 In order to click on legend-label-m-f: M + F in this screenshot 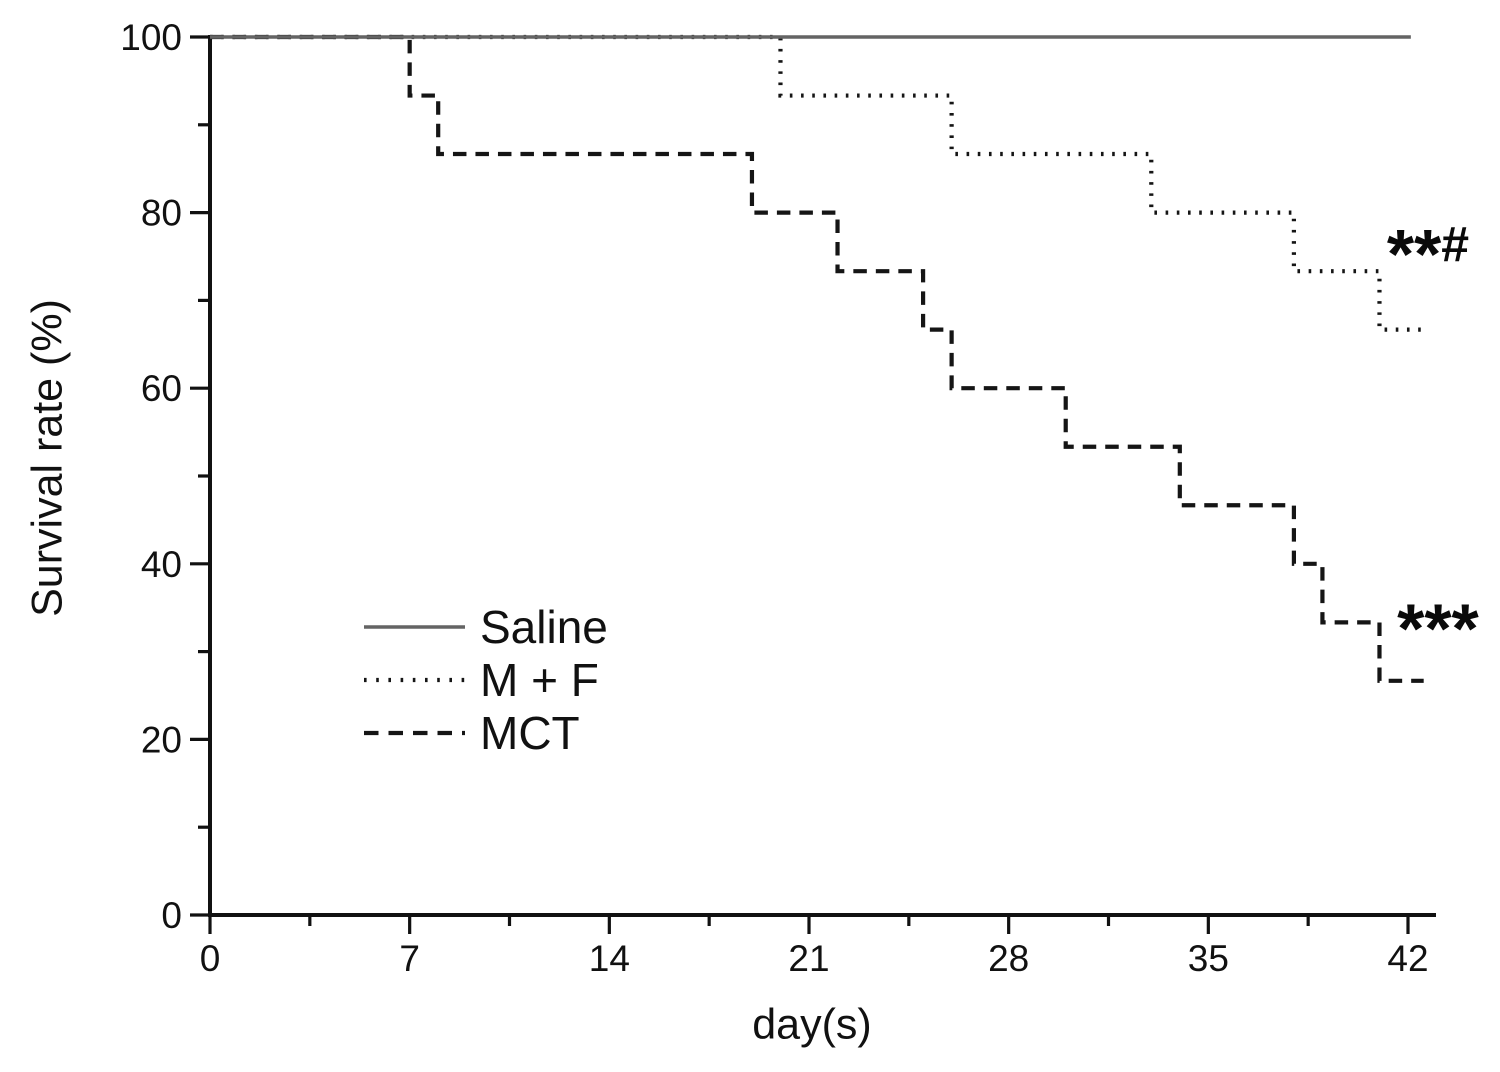, I will do `click(539, 679)`.